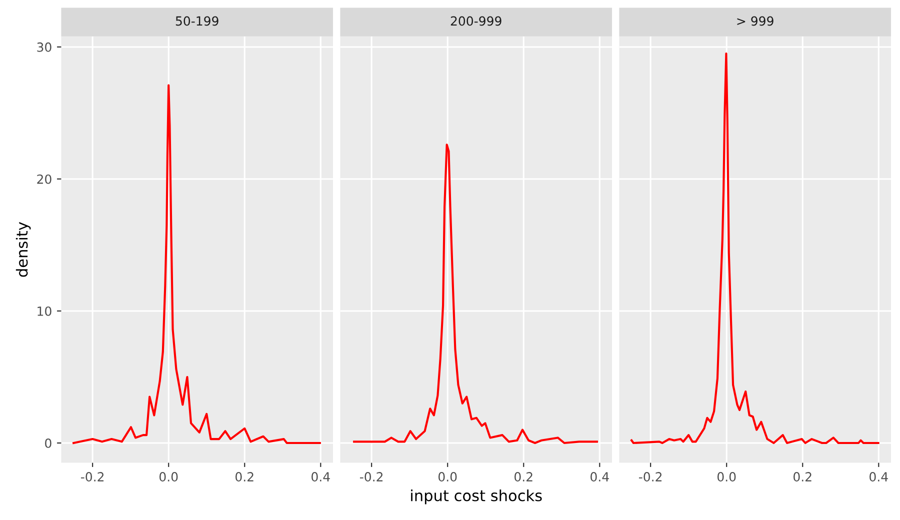  Describe the element at coordinates (48, 443) in the screenshot. I see `y-tick-label: 0` at that location.